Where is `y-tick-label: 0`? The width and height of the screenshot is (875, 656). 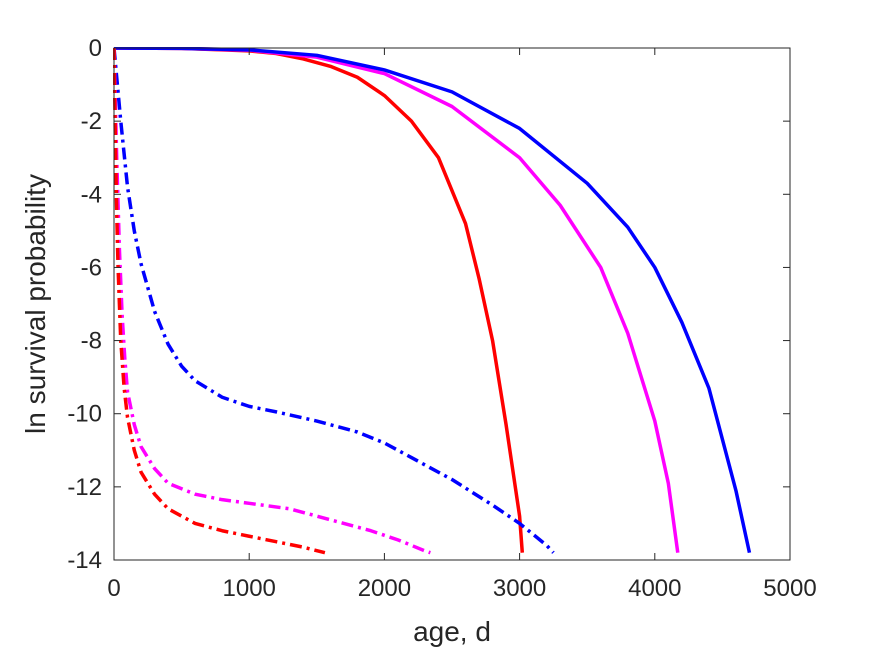
y-tick-label: 0 is located at coordinates (95, 48).